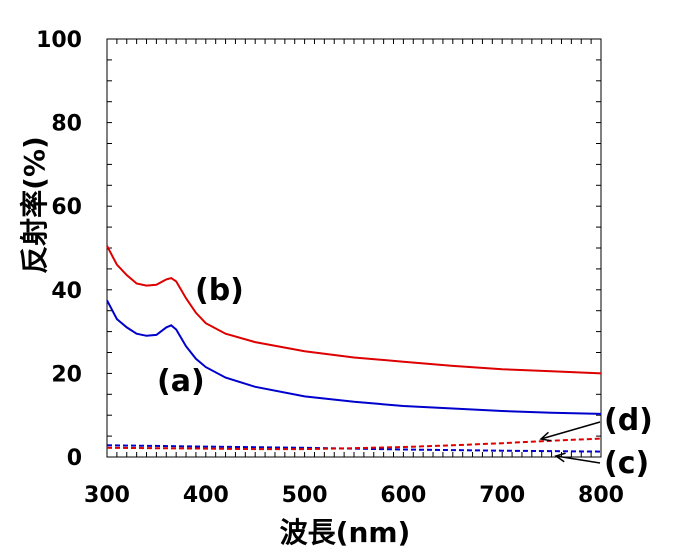 The image size is (698, 557). Describe the element at coordinates (305, 495) in the screenshot. I see `x-tick-label: 500` at that location.